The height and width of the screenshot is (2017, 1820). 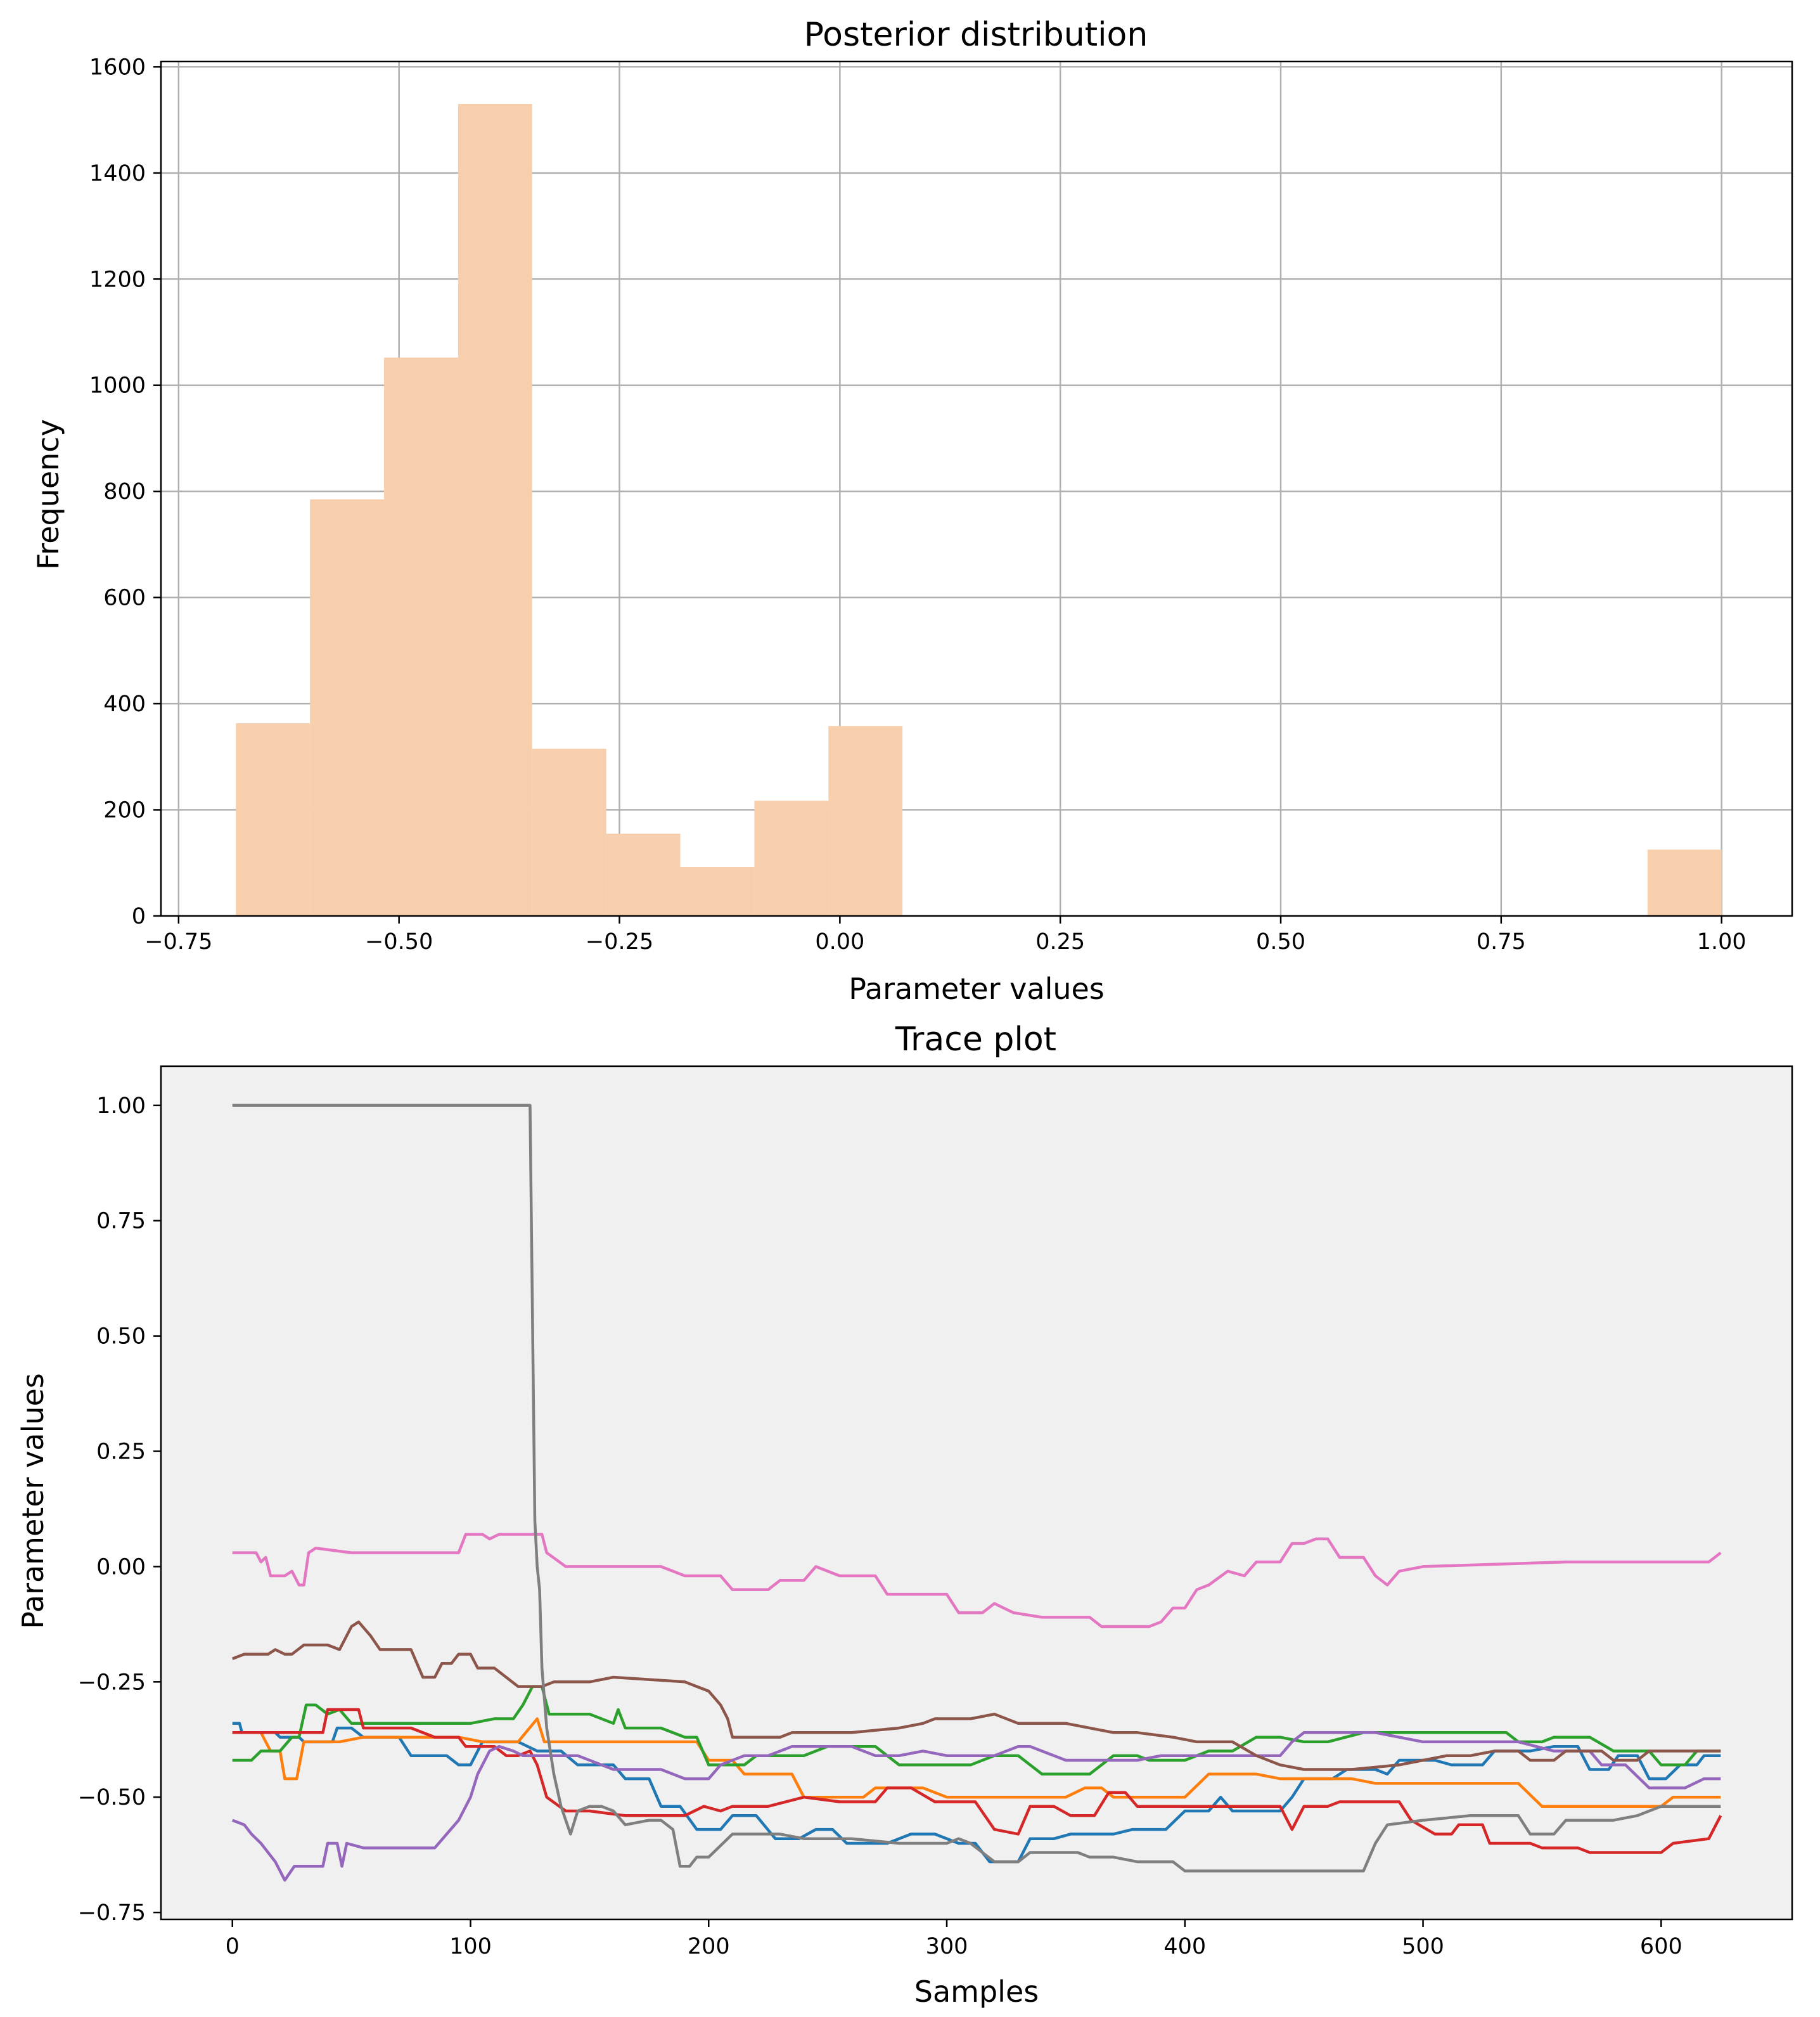 I want to click on trace-x-tick-label: 500, so click(x=1423, y=1946).